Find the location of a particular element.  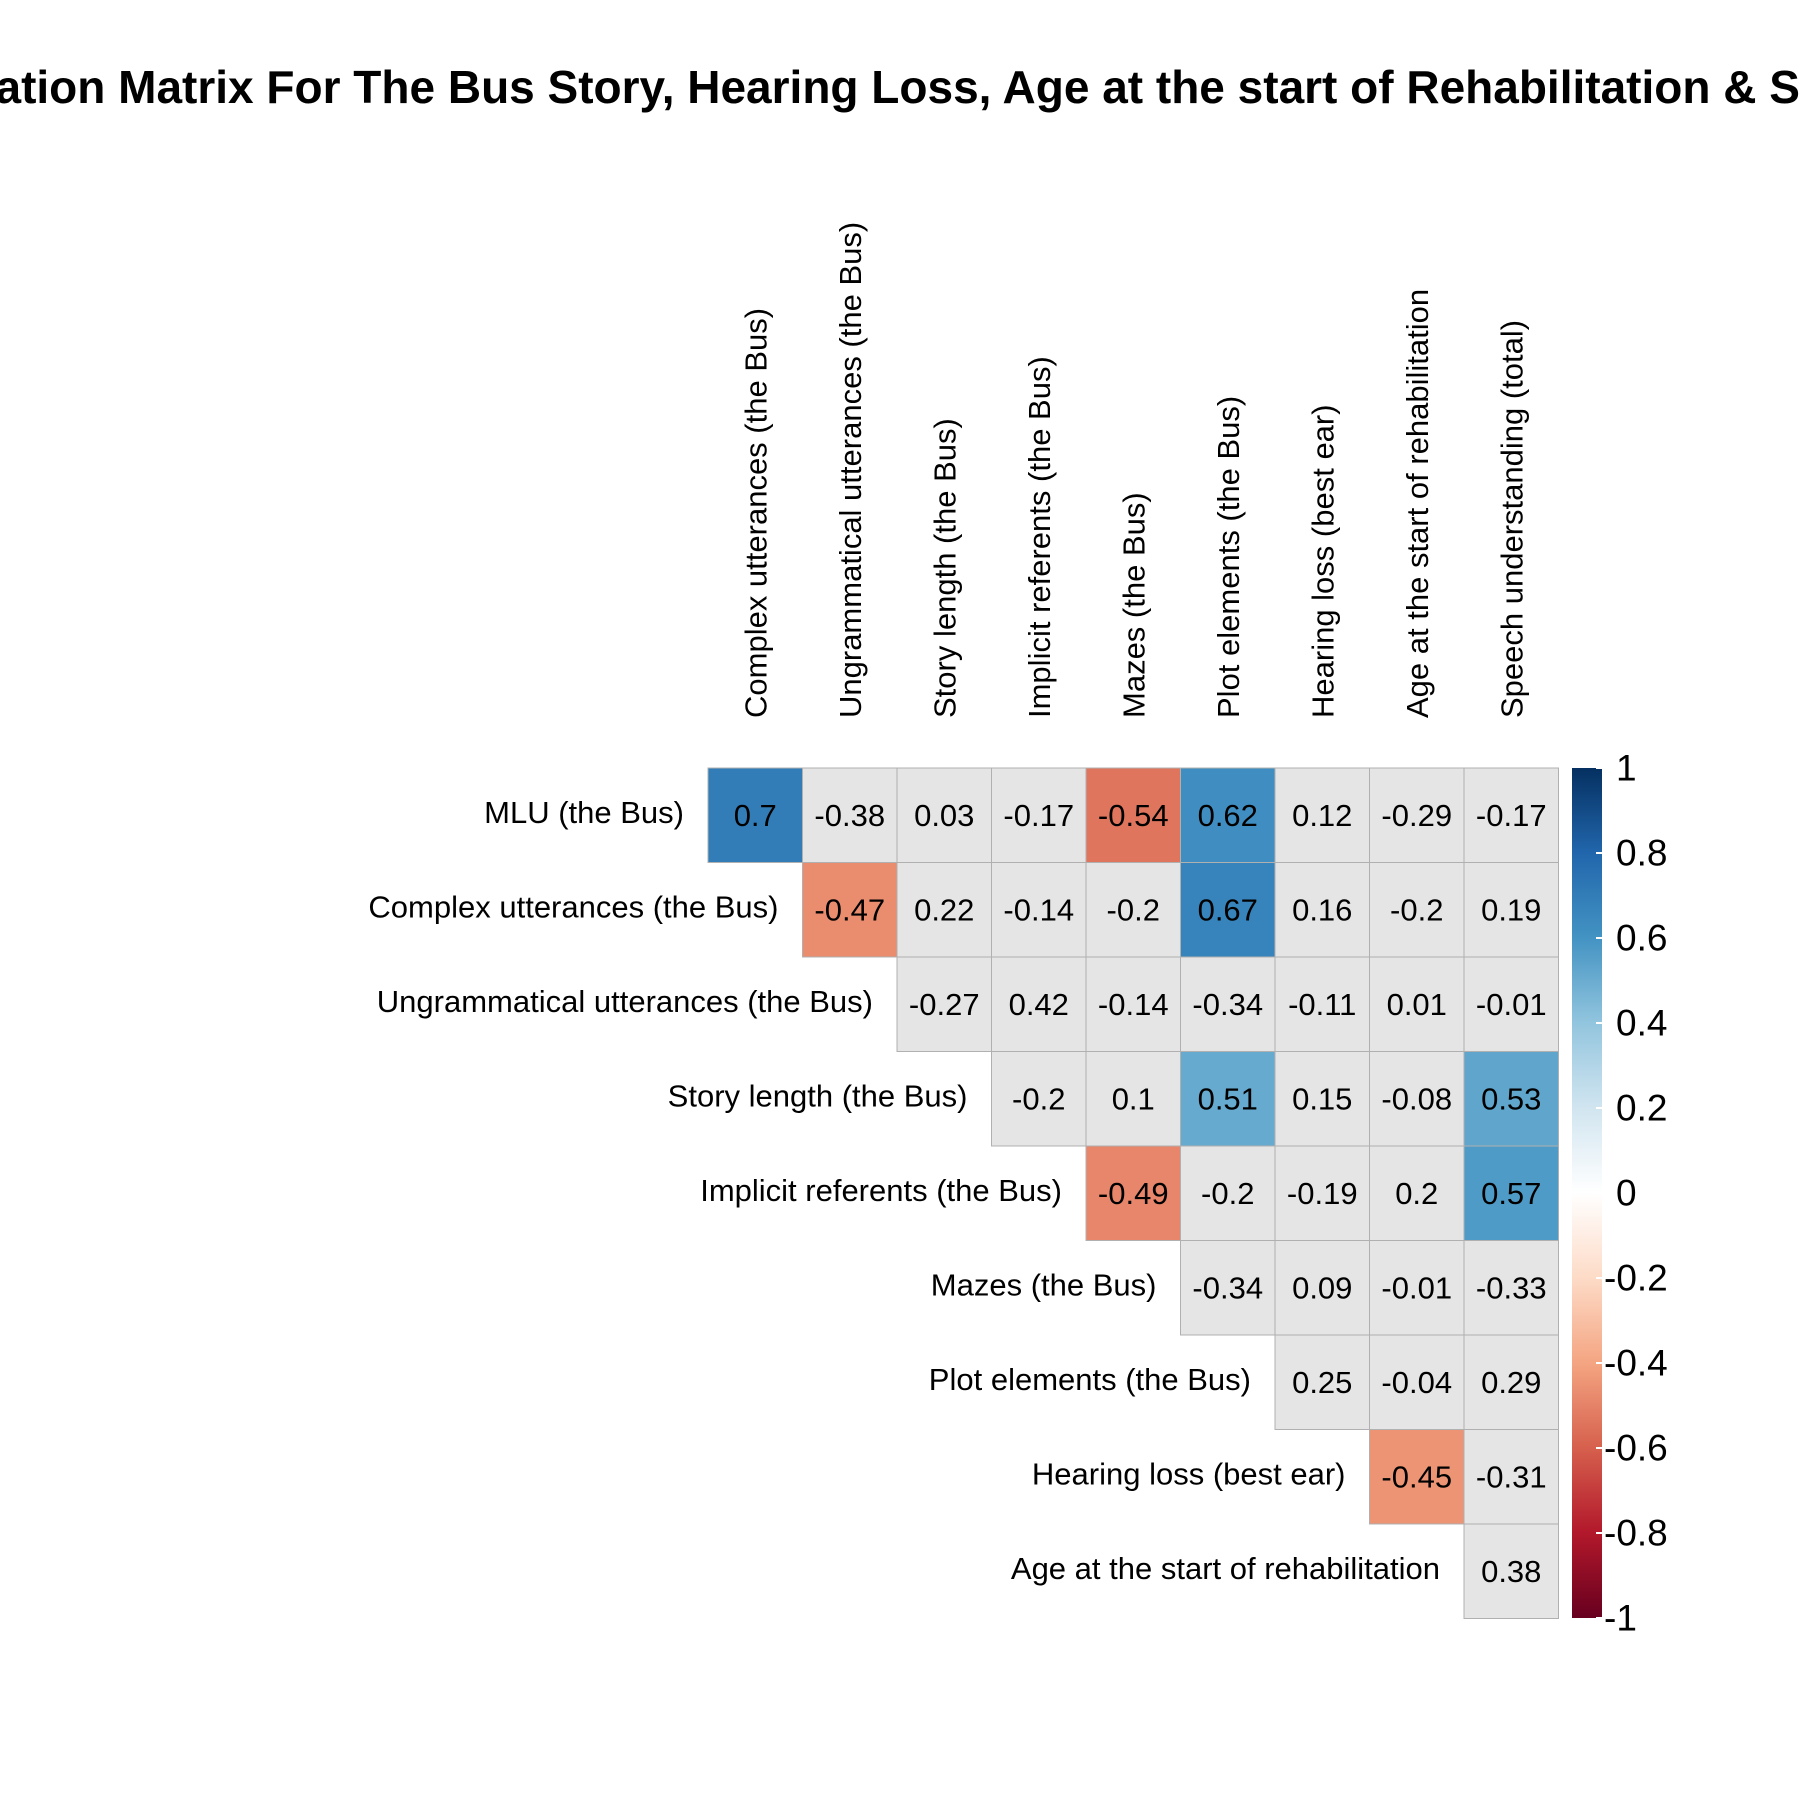

cell-value: 0.62 is located at coordinates (1228, 815).